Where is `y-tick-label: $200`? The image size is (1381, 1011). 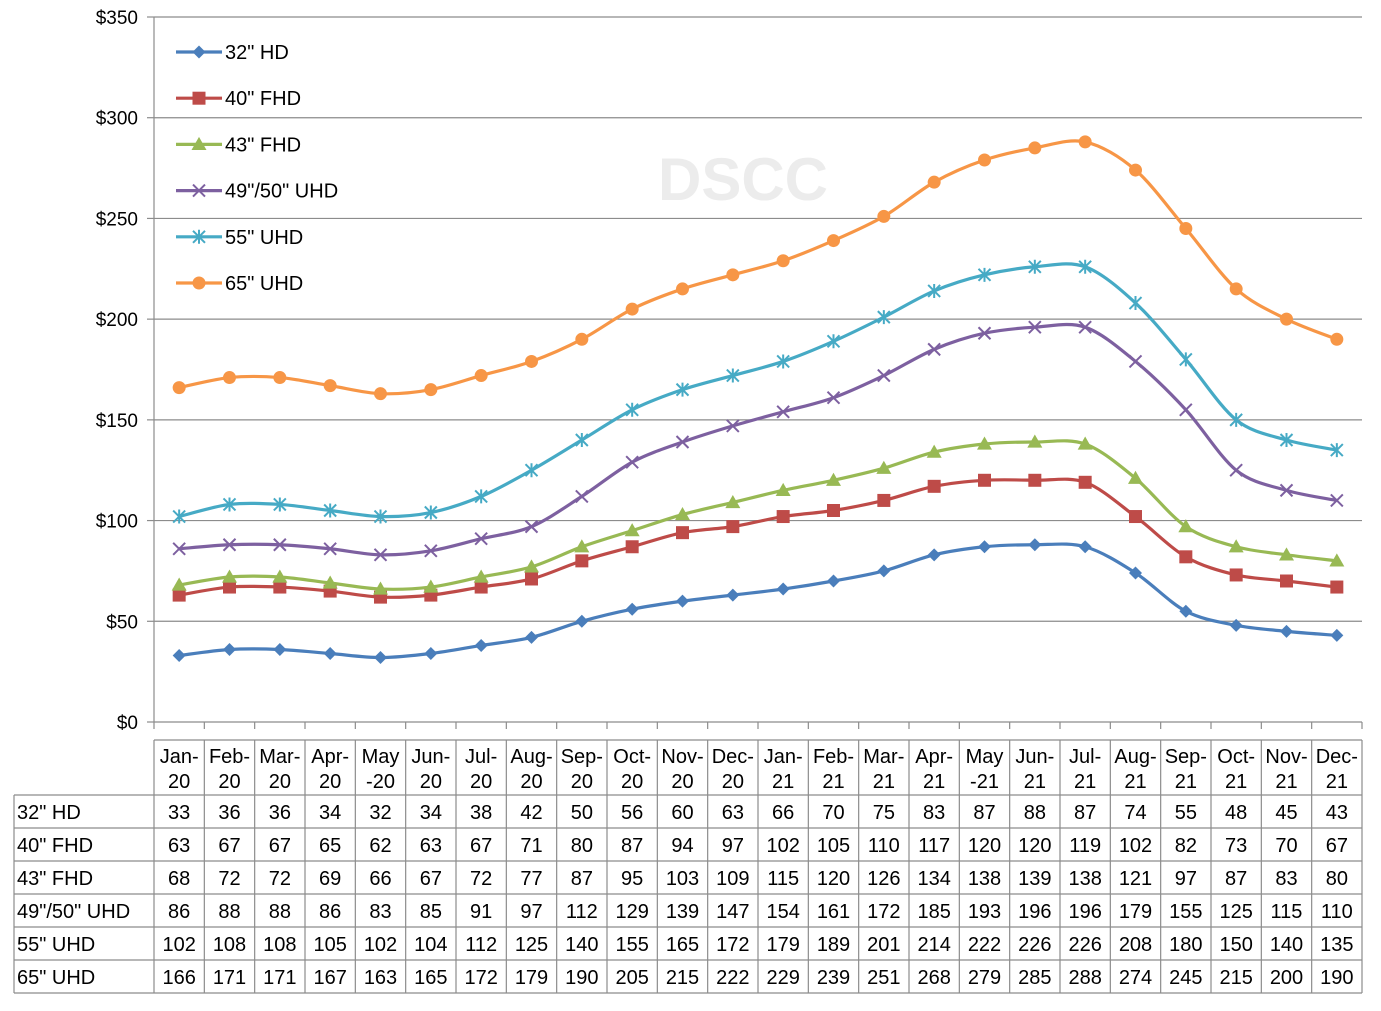
y-tick-label: $200 is located at coordinates (117, 320).